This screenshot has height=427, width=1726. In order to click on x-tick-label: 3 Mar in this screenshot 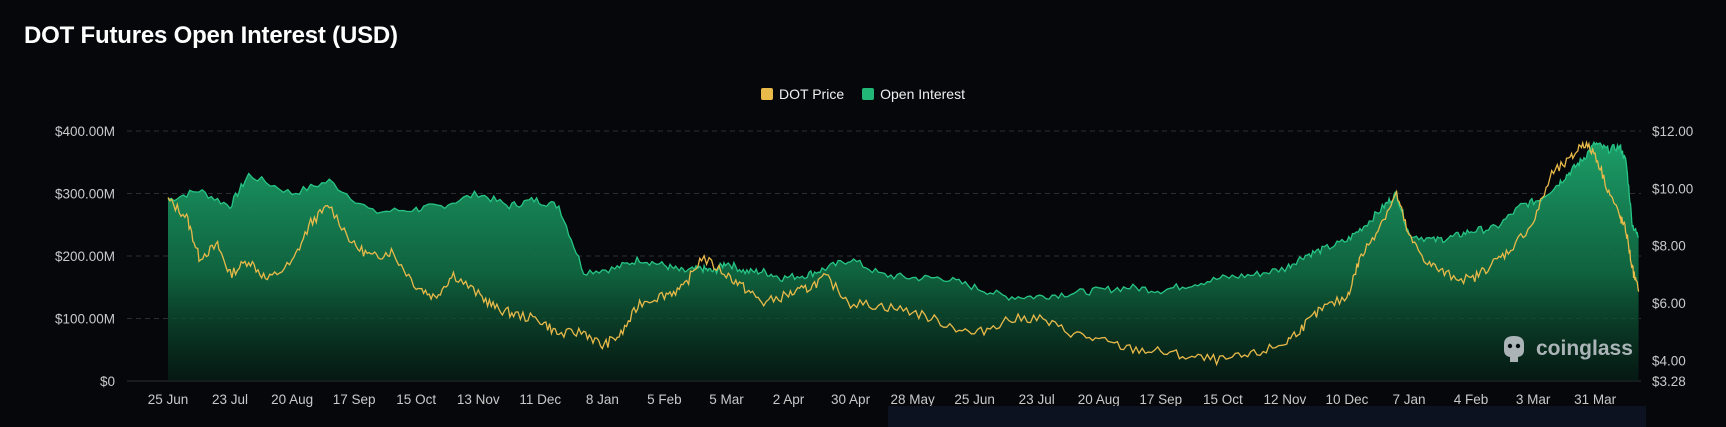, I will do `click(1533, 399)`.